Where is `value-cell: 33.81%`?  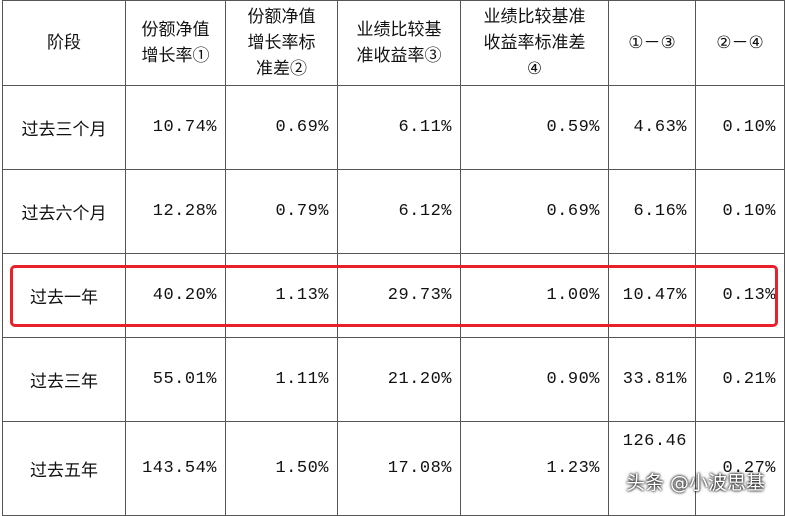 value-cell: 33.81% is located at coordinates (652, 379).